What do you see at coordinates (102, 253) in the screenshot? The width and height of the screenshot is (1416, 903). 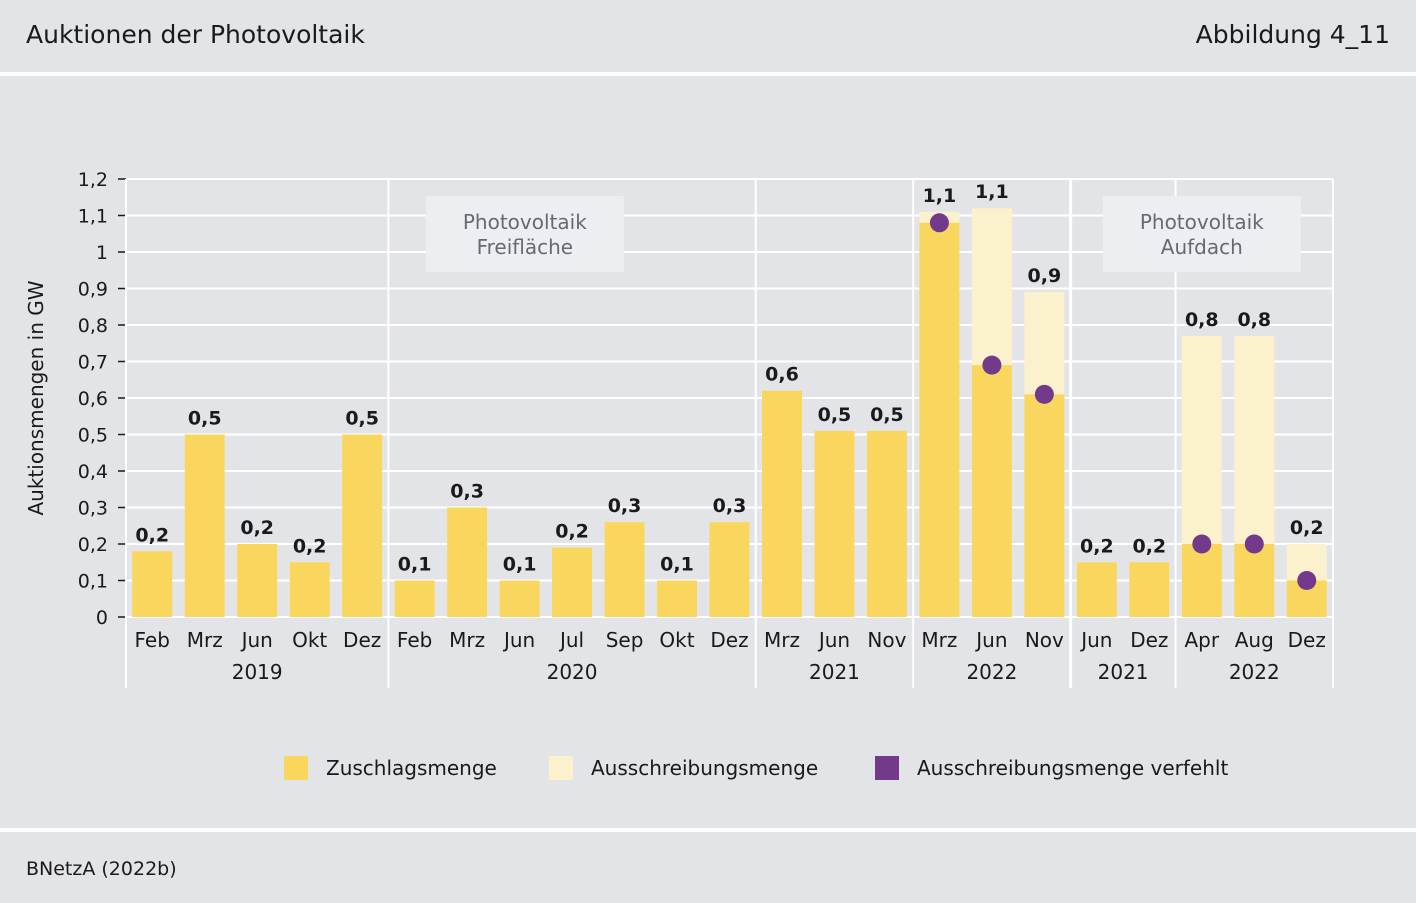 I see `y-tick-label: 1` at bounding box center [102, 253].